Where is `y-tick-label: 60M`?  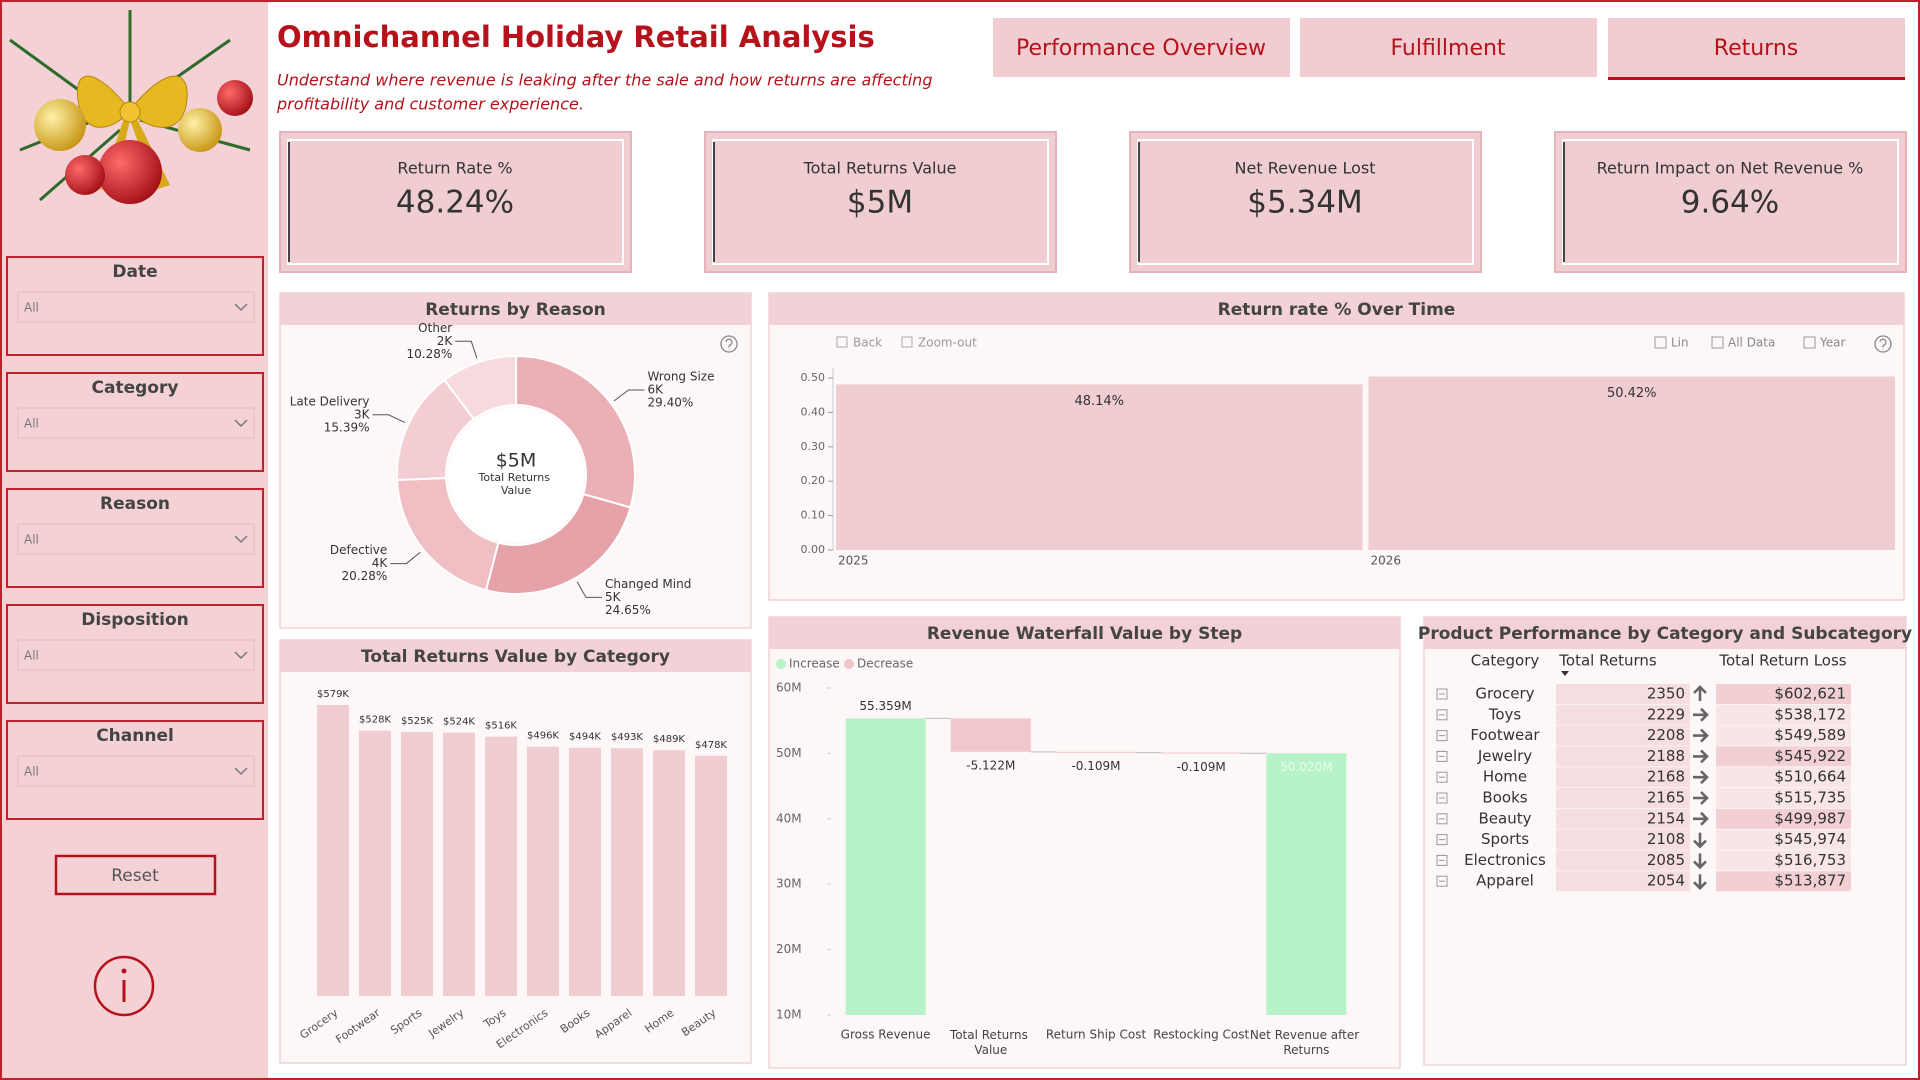
y-tick-label: 60M is located at coordinates (789, 688).